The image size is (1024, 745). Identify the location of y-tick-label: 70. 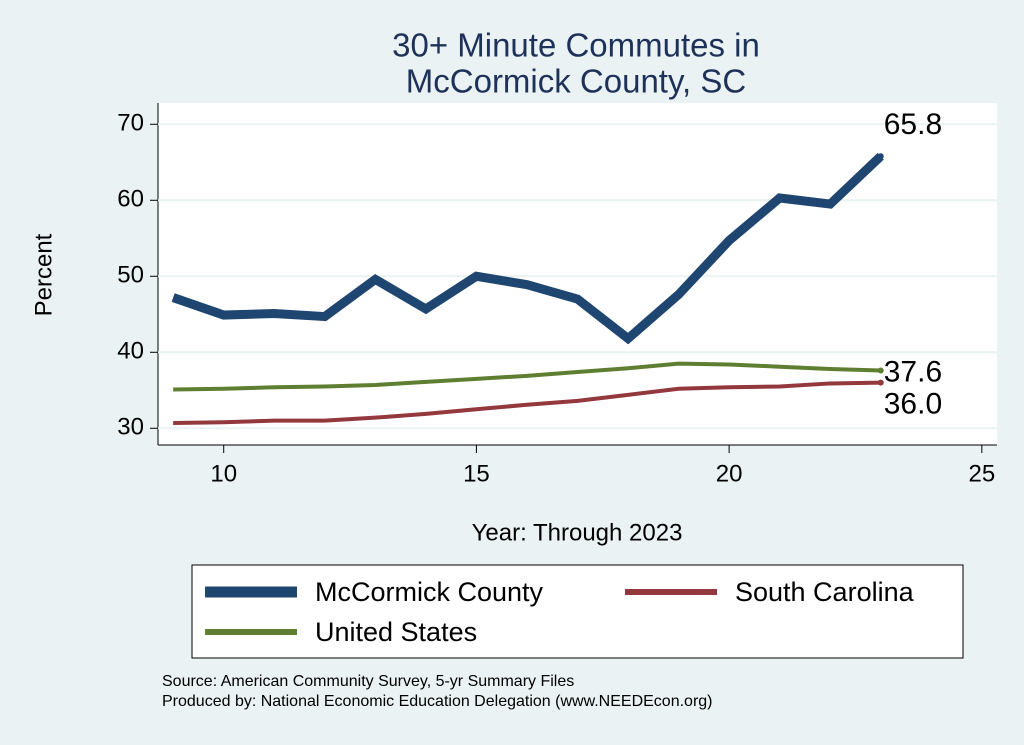
(130, 123).